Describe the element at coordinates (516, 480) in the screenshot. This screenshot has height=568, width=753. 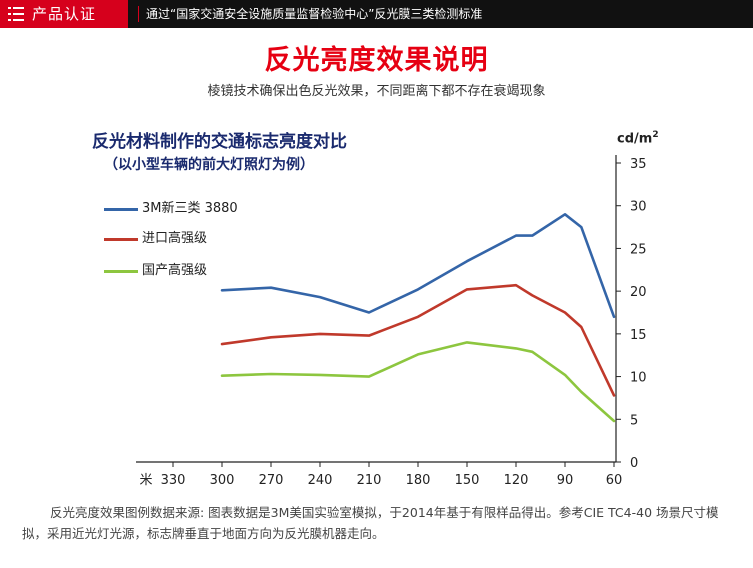
I see `x-tick-label: 120` at that location.